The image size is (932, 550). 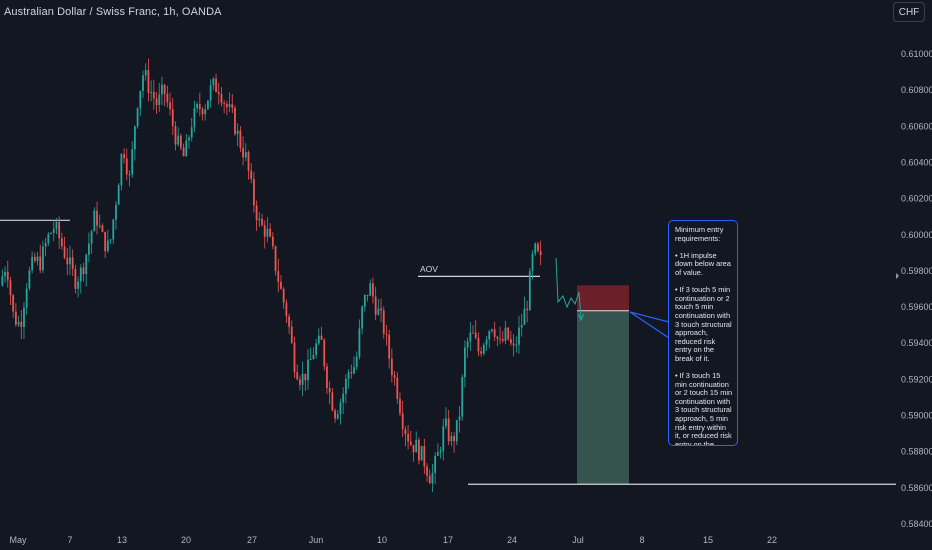 What do you see at coordinates (448, 540) in the screenshot?
I see `x-tick-label: 17` at bounding box center [448, 540].